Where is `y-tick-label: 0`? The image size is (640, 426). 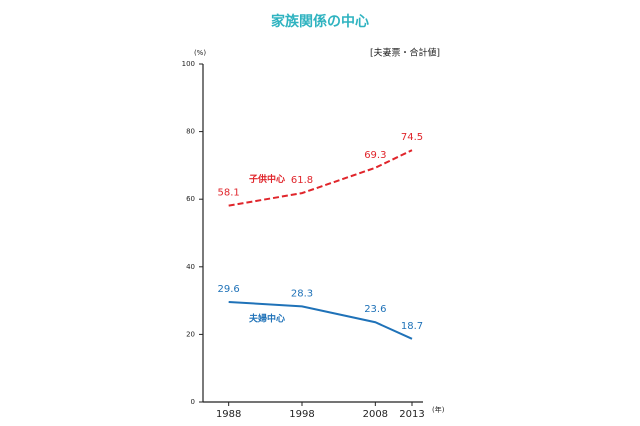 y-tick-label: 0 is located at coordinates (193, 402).